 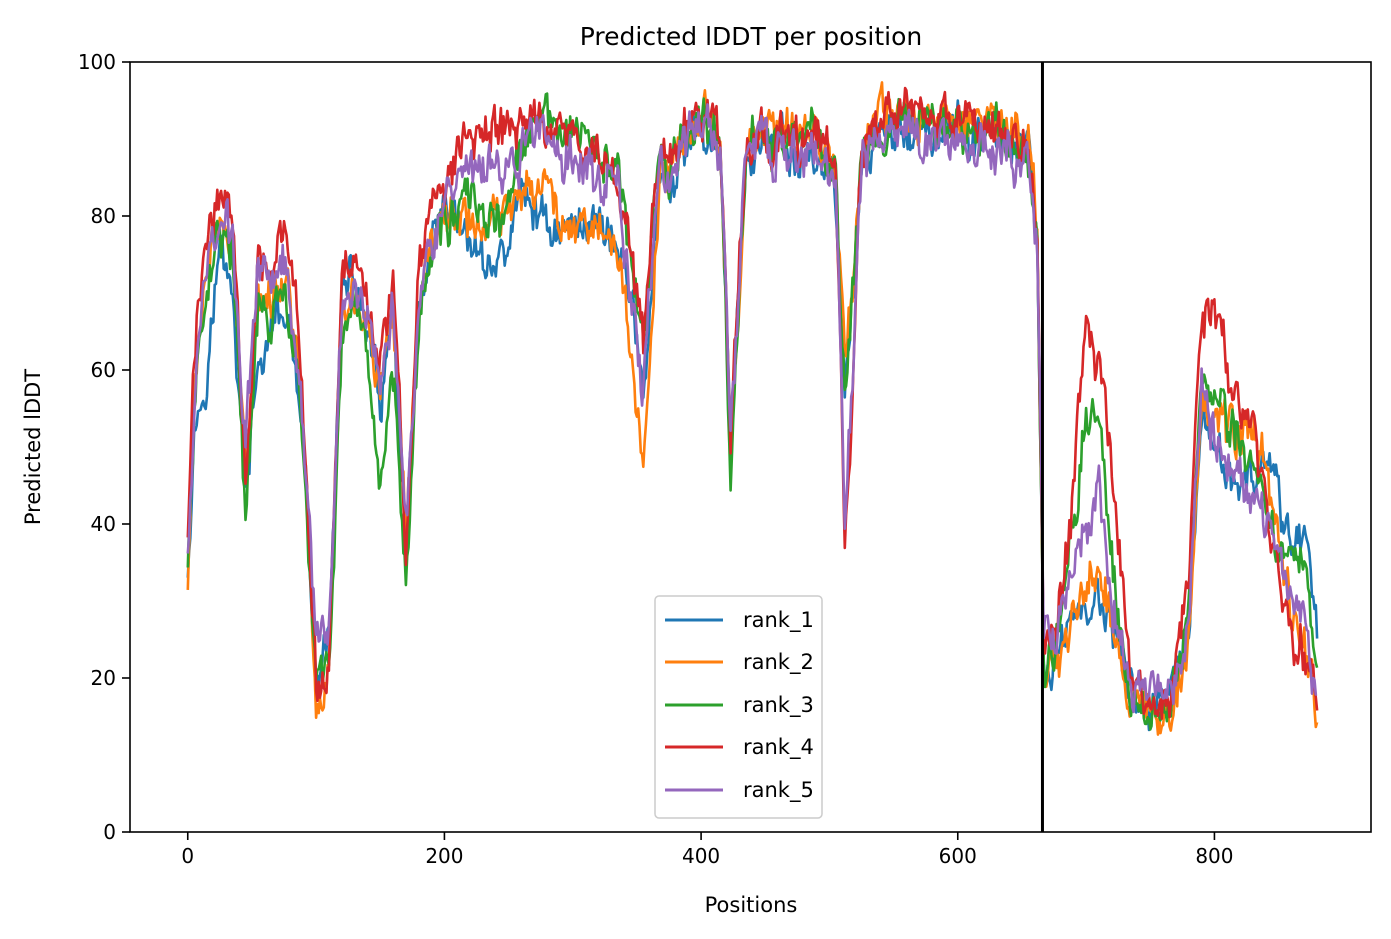 I want to click on x-axis: 0 200 400 600 800, so click(x=707, y=850).